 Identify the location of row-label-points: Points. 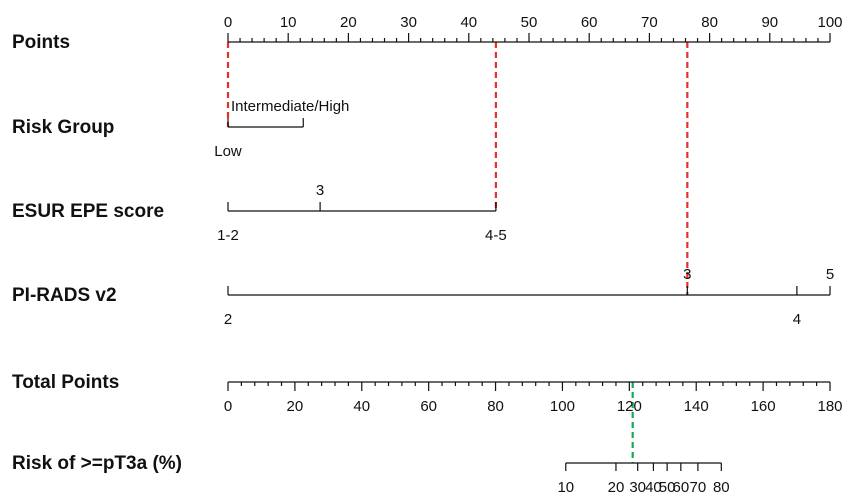
(41, 42).